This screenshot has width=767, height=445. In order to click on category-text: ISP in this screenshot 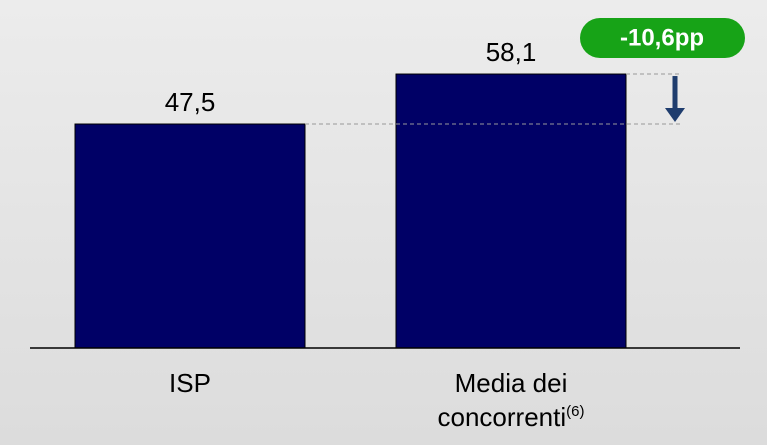, I will do `click(190, 383)`.